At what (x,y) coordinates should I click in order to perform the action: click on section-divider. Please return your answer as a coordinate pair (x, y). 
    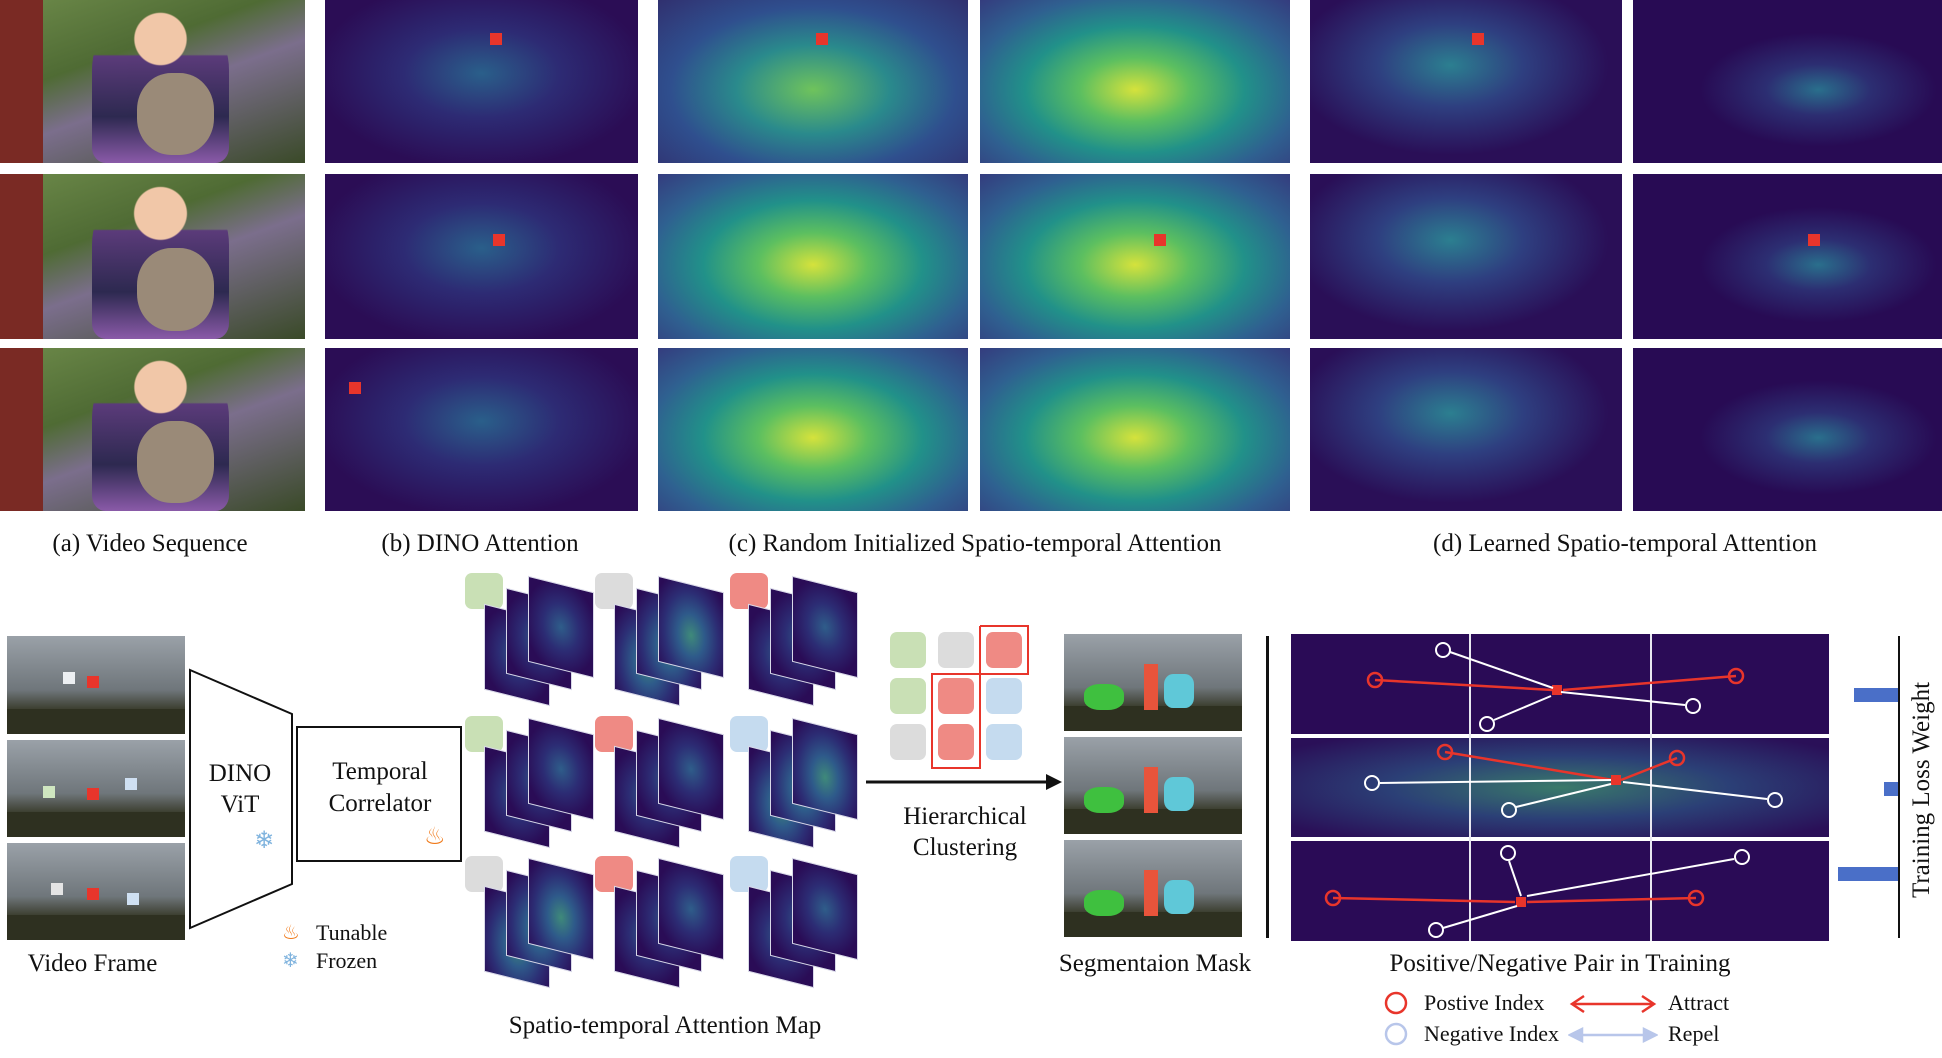
    Looking at the image, I should click on (1267, 787).